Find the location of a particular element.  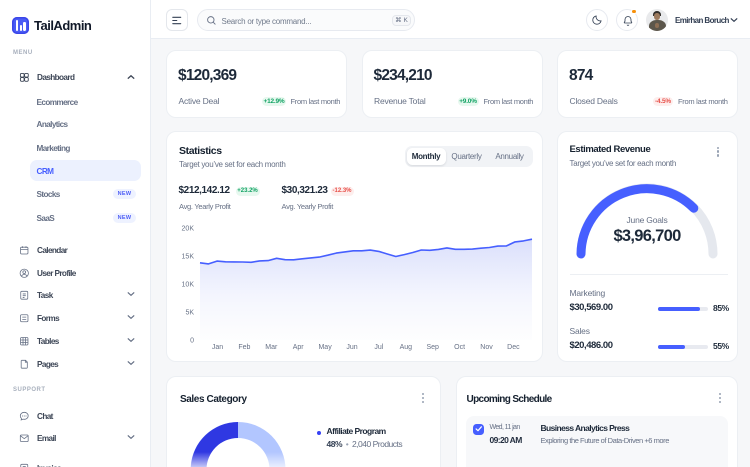

svg-text: Sep is located at coordinates (432, 347).